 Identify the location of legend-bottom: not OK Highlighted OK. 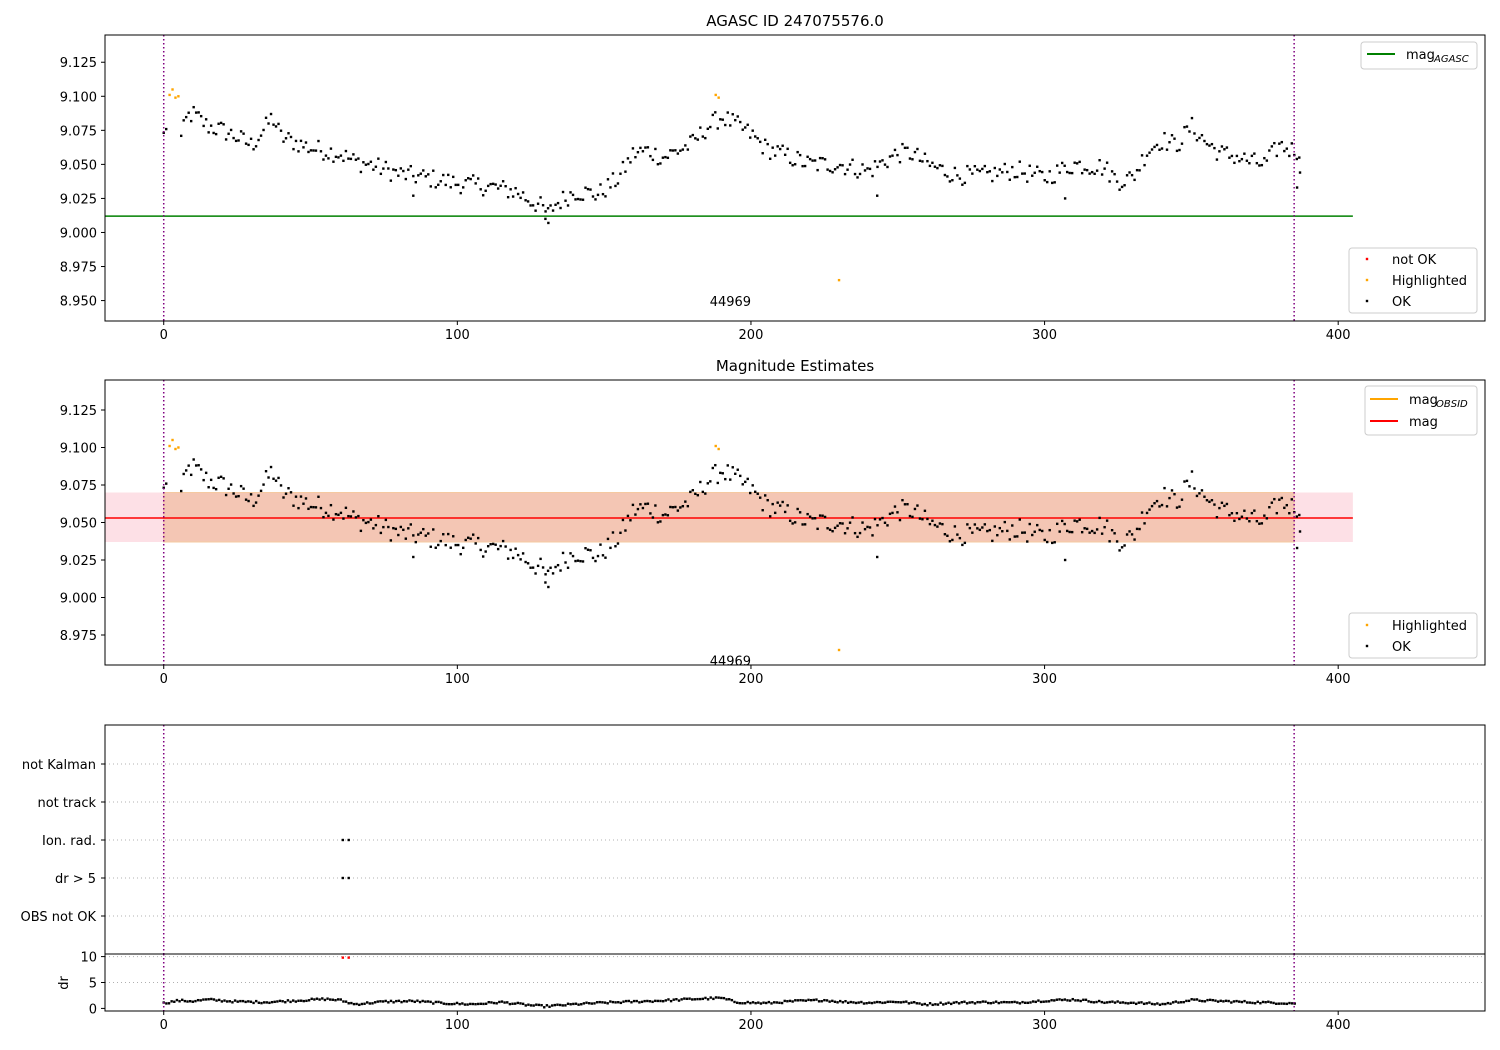
(1413, 280).